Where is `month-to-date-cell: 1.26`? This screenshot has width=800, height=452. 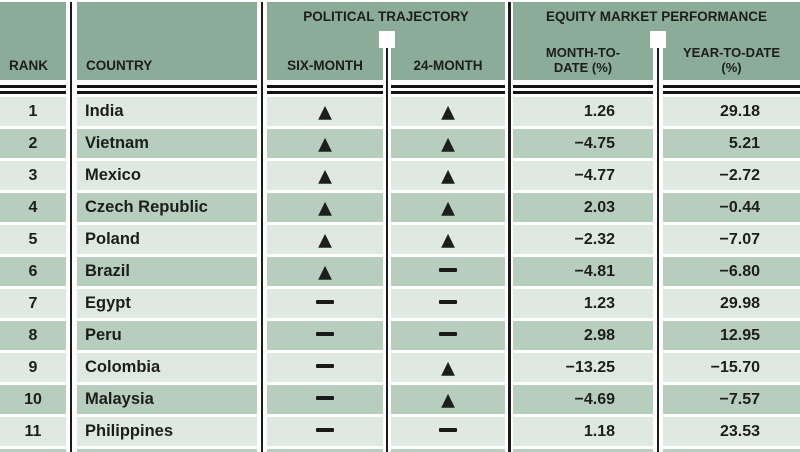 month-to-date-cell: 1.26 is located at coordinates (583, 111).